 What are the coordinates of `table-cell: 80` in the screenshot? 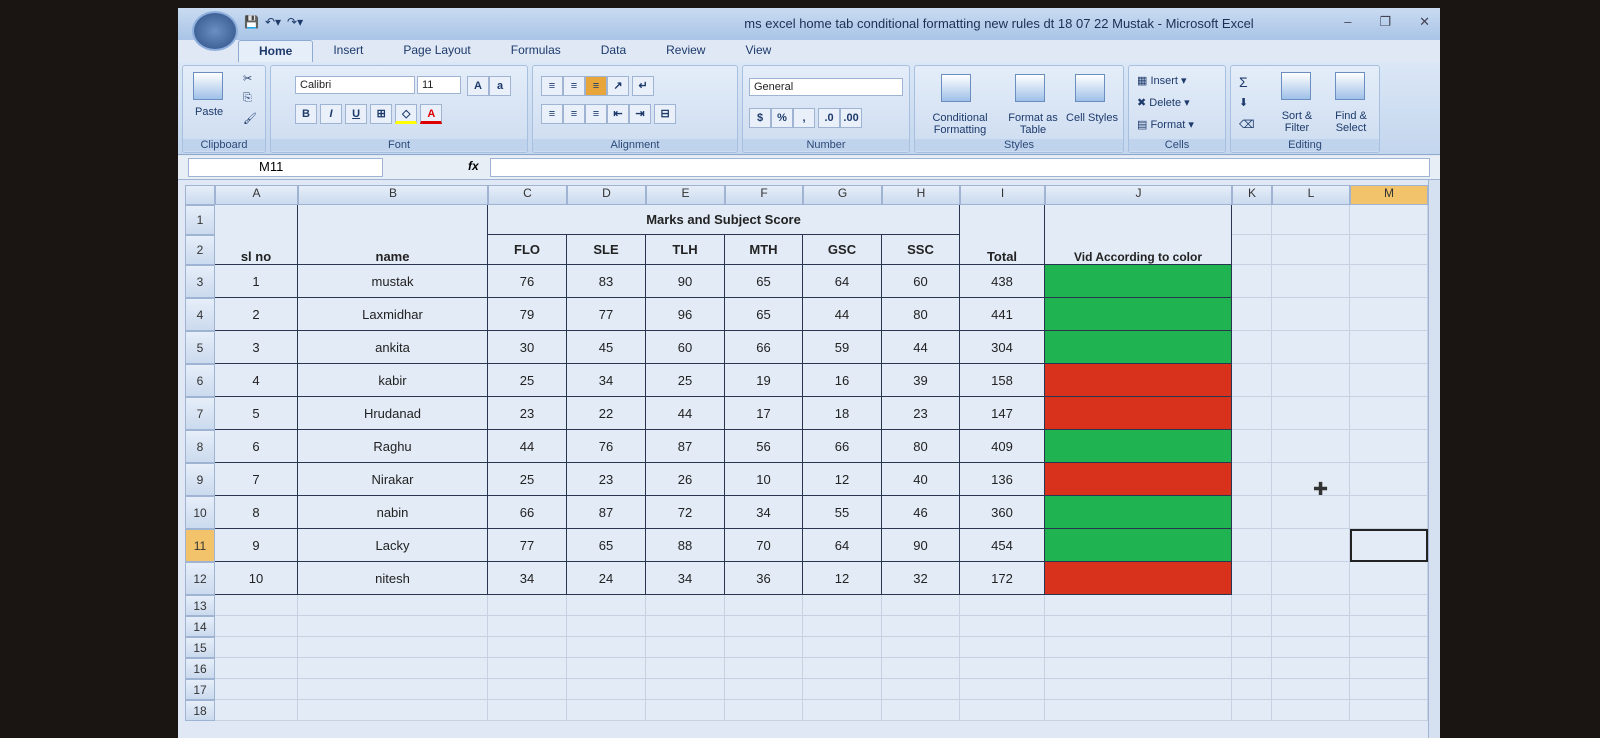 It's located at (921, 446).